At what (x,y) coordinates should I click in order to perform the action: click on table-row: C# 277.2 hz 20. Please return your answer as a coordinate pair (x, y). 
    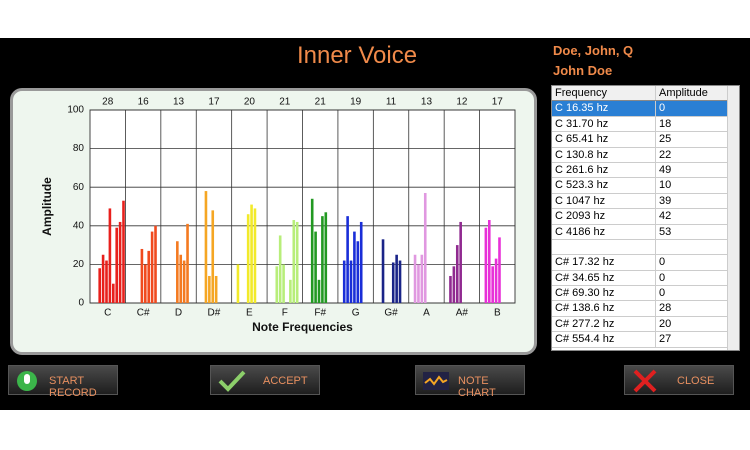
    Looking at the image, I should click on (645, 324).